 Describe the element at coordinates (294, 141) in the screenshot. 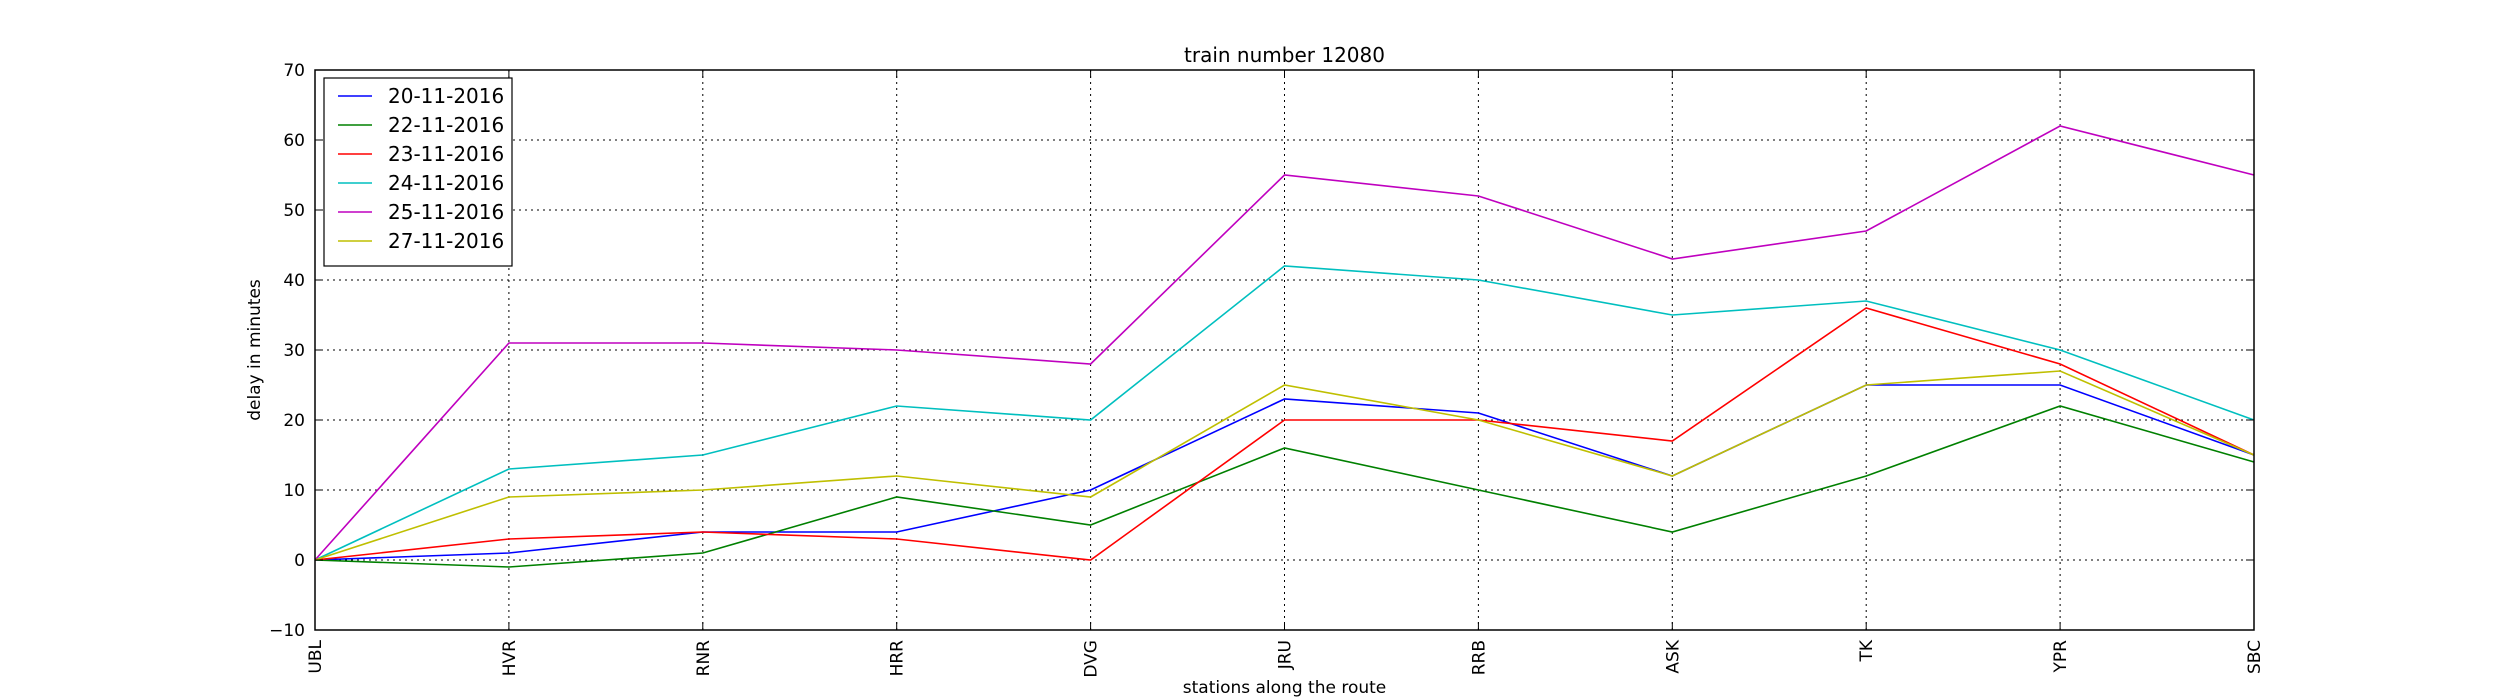

I see `y-tick-label: 60` at that location.